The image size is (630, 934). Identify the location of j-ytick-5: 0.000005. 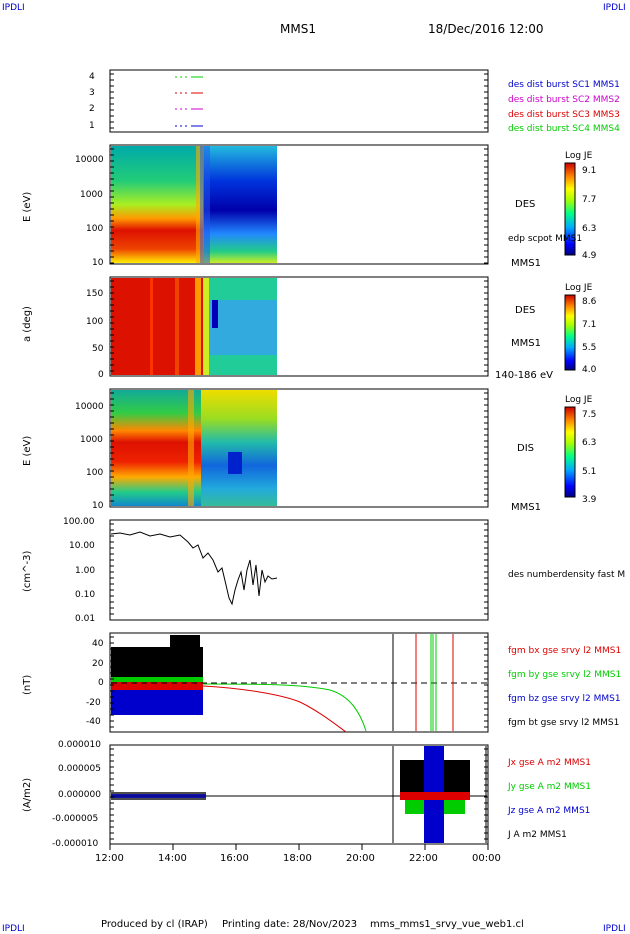
(79, 769).